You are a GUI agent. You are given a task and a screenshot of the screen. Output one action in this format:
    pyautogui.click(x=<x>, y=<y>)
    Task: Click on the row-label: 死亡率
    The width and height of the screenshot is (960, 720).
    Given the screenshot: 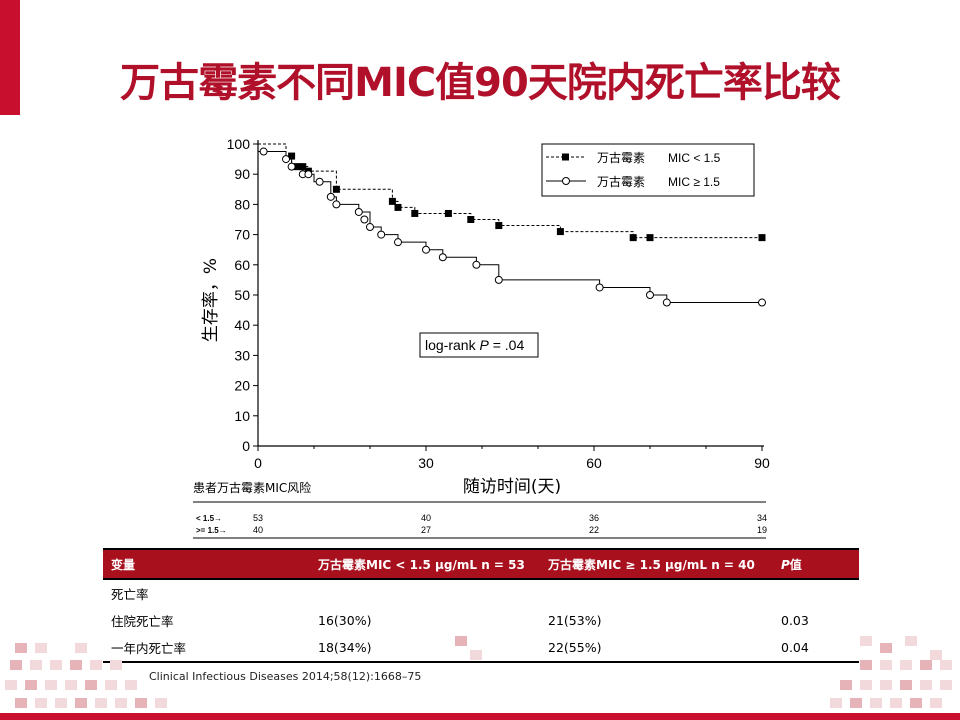 What is the action you would take?
    pyautogui.click(x=130, y=594)
    